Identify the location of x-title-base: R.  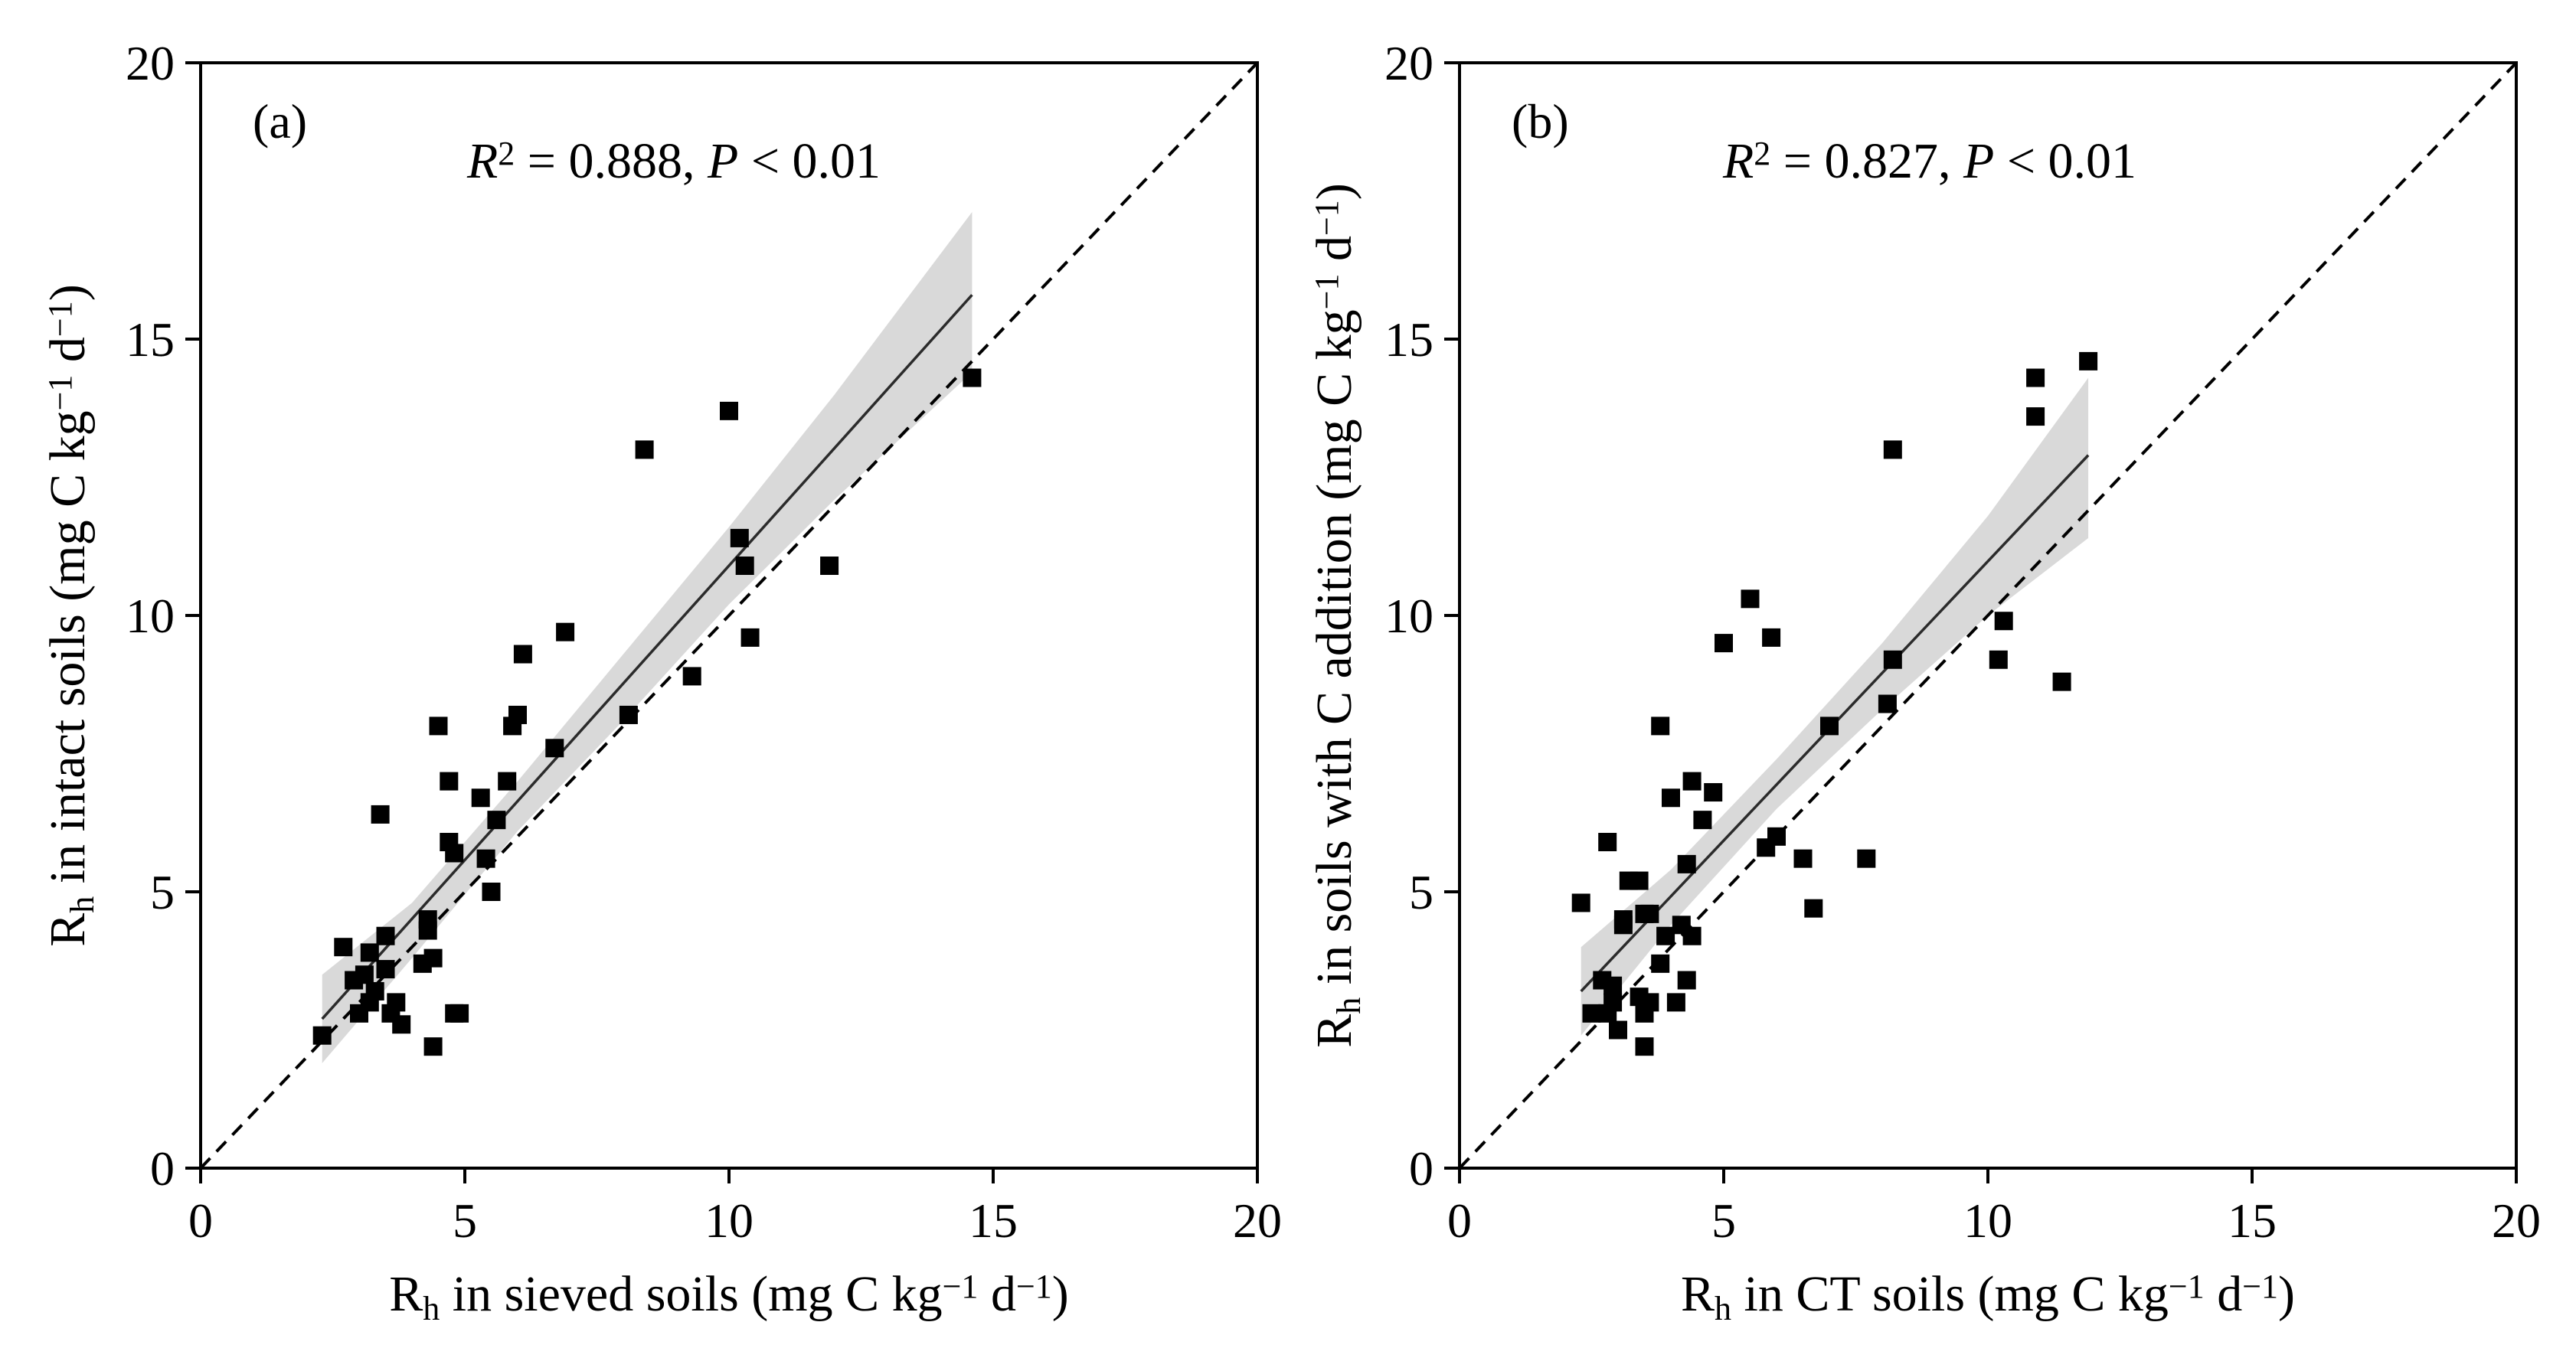
(406, 1294).